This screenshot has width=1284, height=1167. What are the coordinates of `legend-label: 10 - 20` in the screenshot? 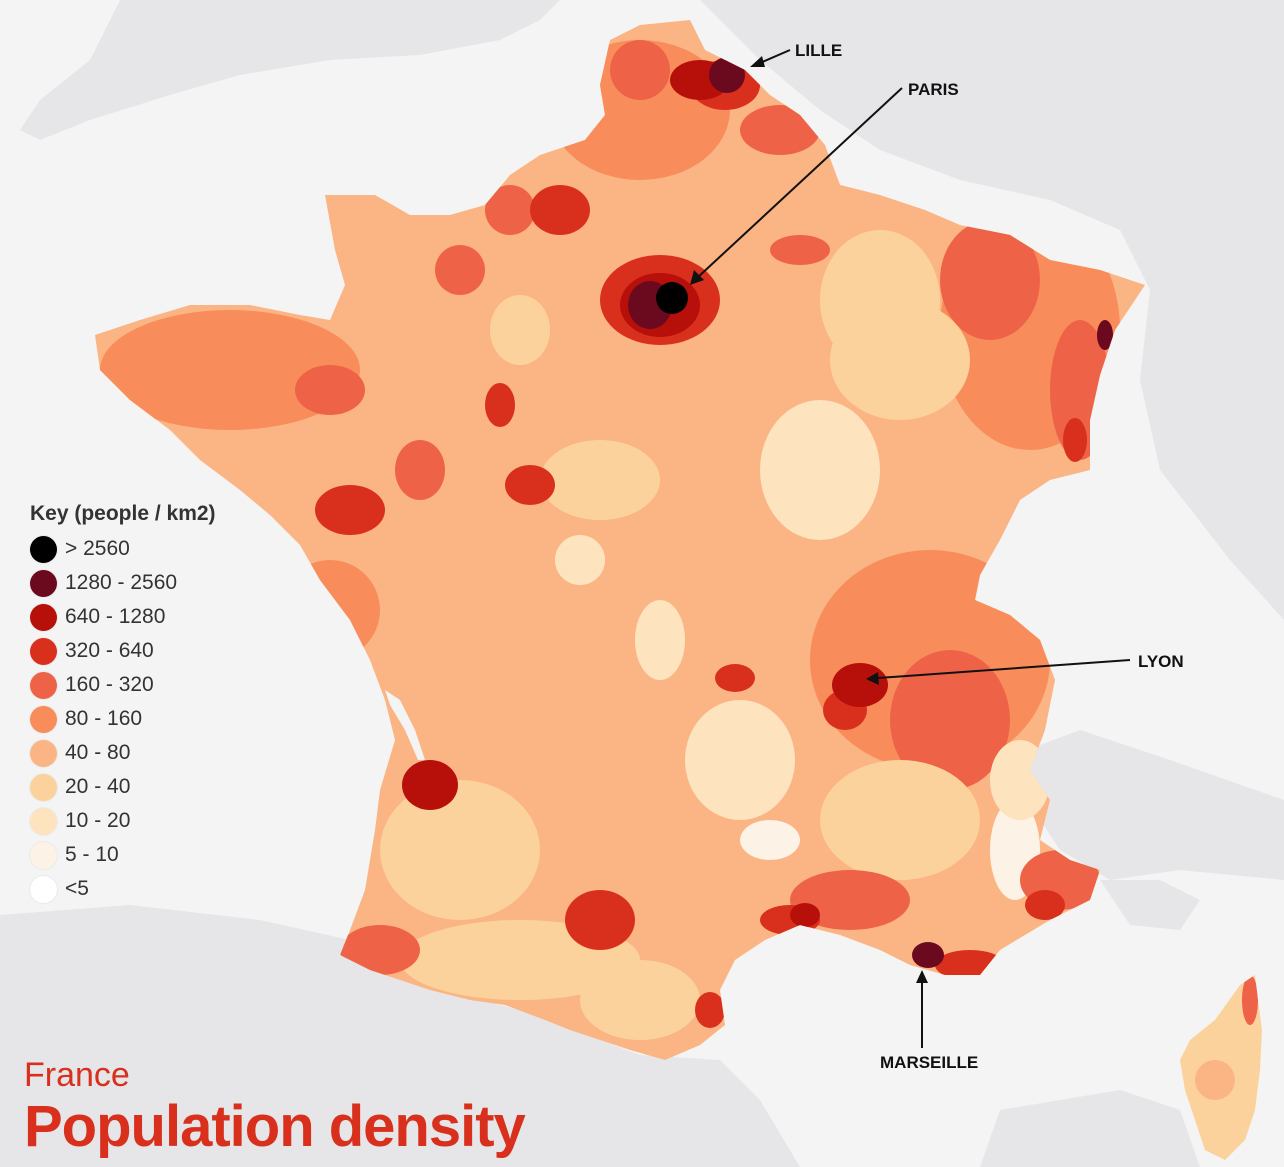 It's located at (98, 820).